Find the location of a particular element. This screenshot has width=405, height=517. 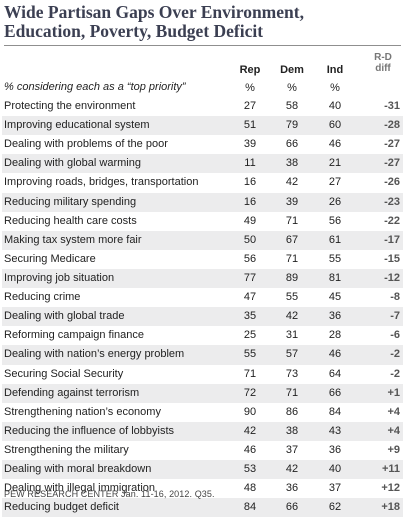

row-label: Reforming campaign finance is located at coordinates (74, 335).